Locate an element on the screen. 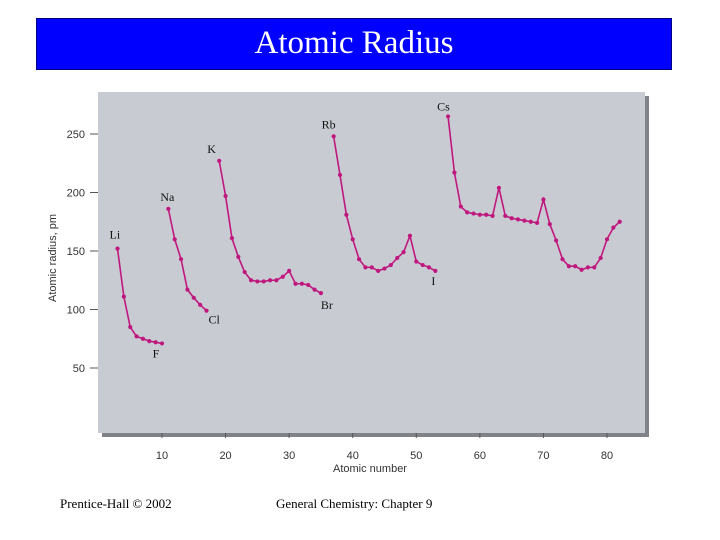  x-tick-label: 60 is located at coordinates (480, 456).